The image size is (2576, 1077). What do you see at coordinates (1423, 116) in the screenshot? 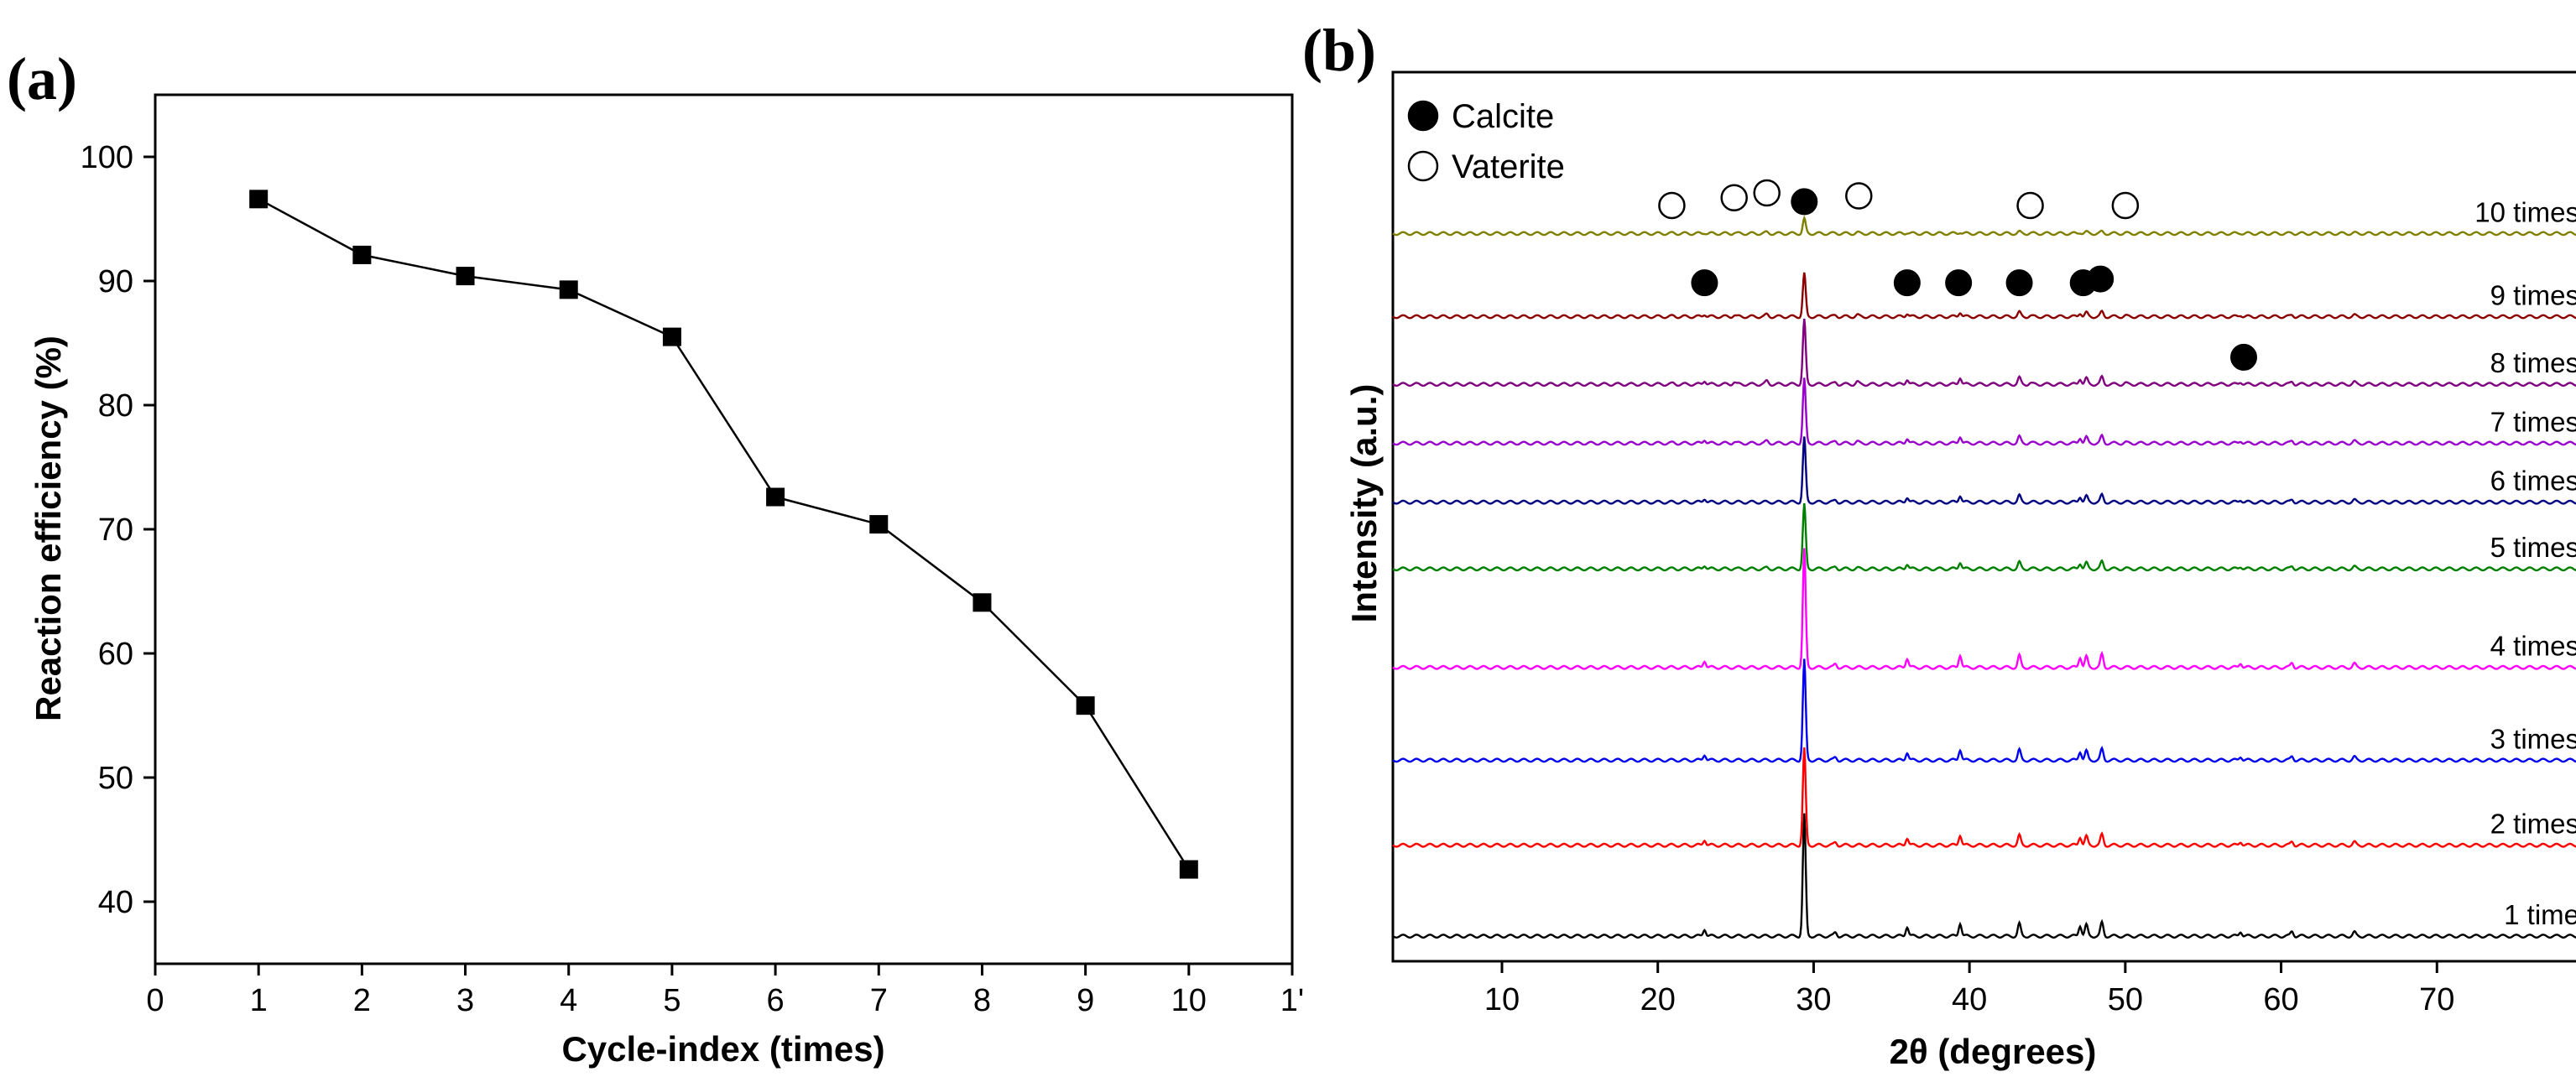
I see `legend-calcite-marker` at bounding box center [1423, 116].